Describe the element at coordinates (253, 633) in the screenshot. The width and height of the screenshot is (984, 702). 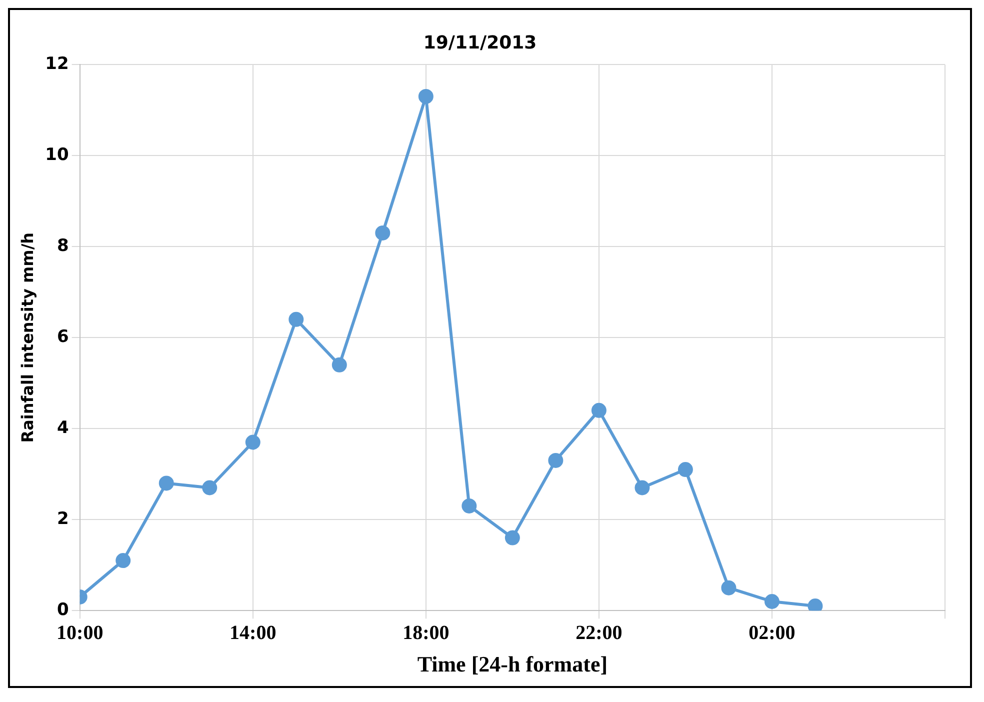
I see `x-tick-label: 14:00` at that location.